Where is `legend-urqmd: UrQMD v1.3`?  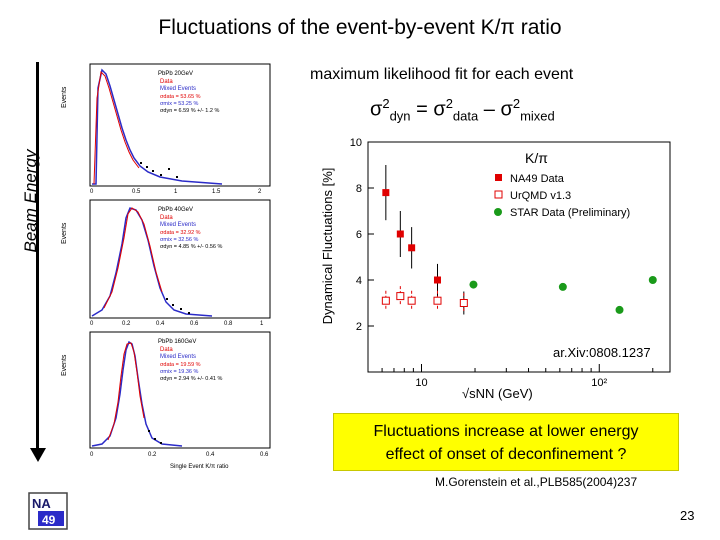
legend-urqmd: UrQMD v1.3 is located at coordinates (540, 196).